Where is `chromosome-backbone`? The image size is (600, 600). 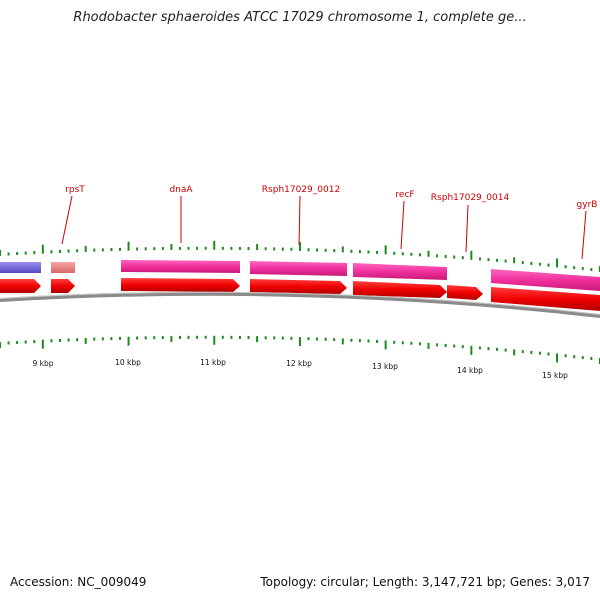
chromosome-backbone is located at coordinates (300, 304).